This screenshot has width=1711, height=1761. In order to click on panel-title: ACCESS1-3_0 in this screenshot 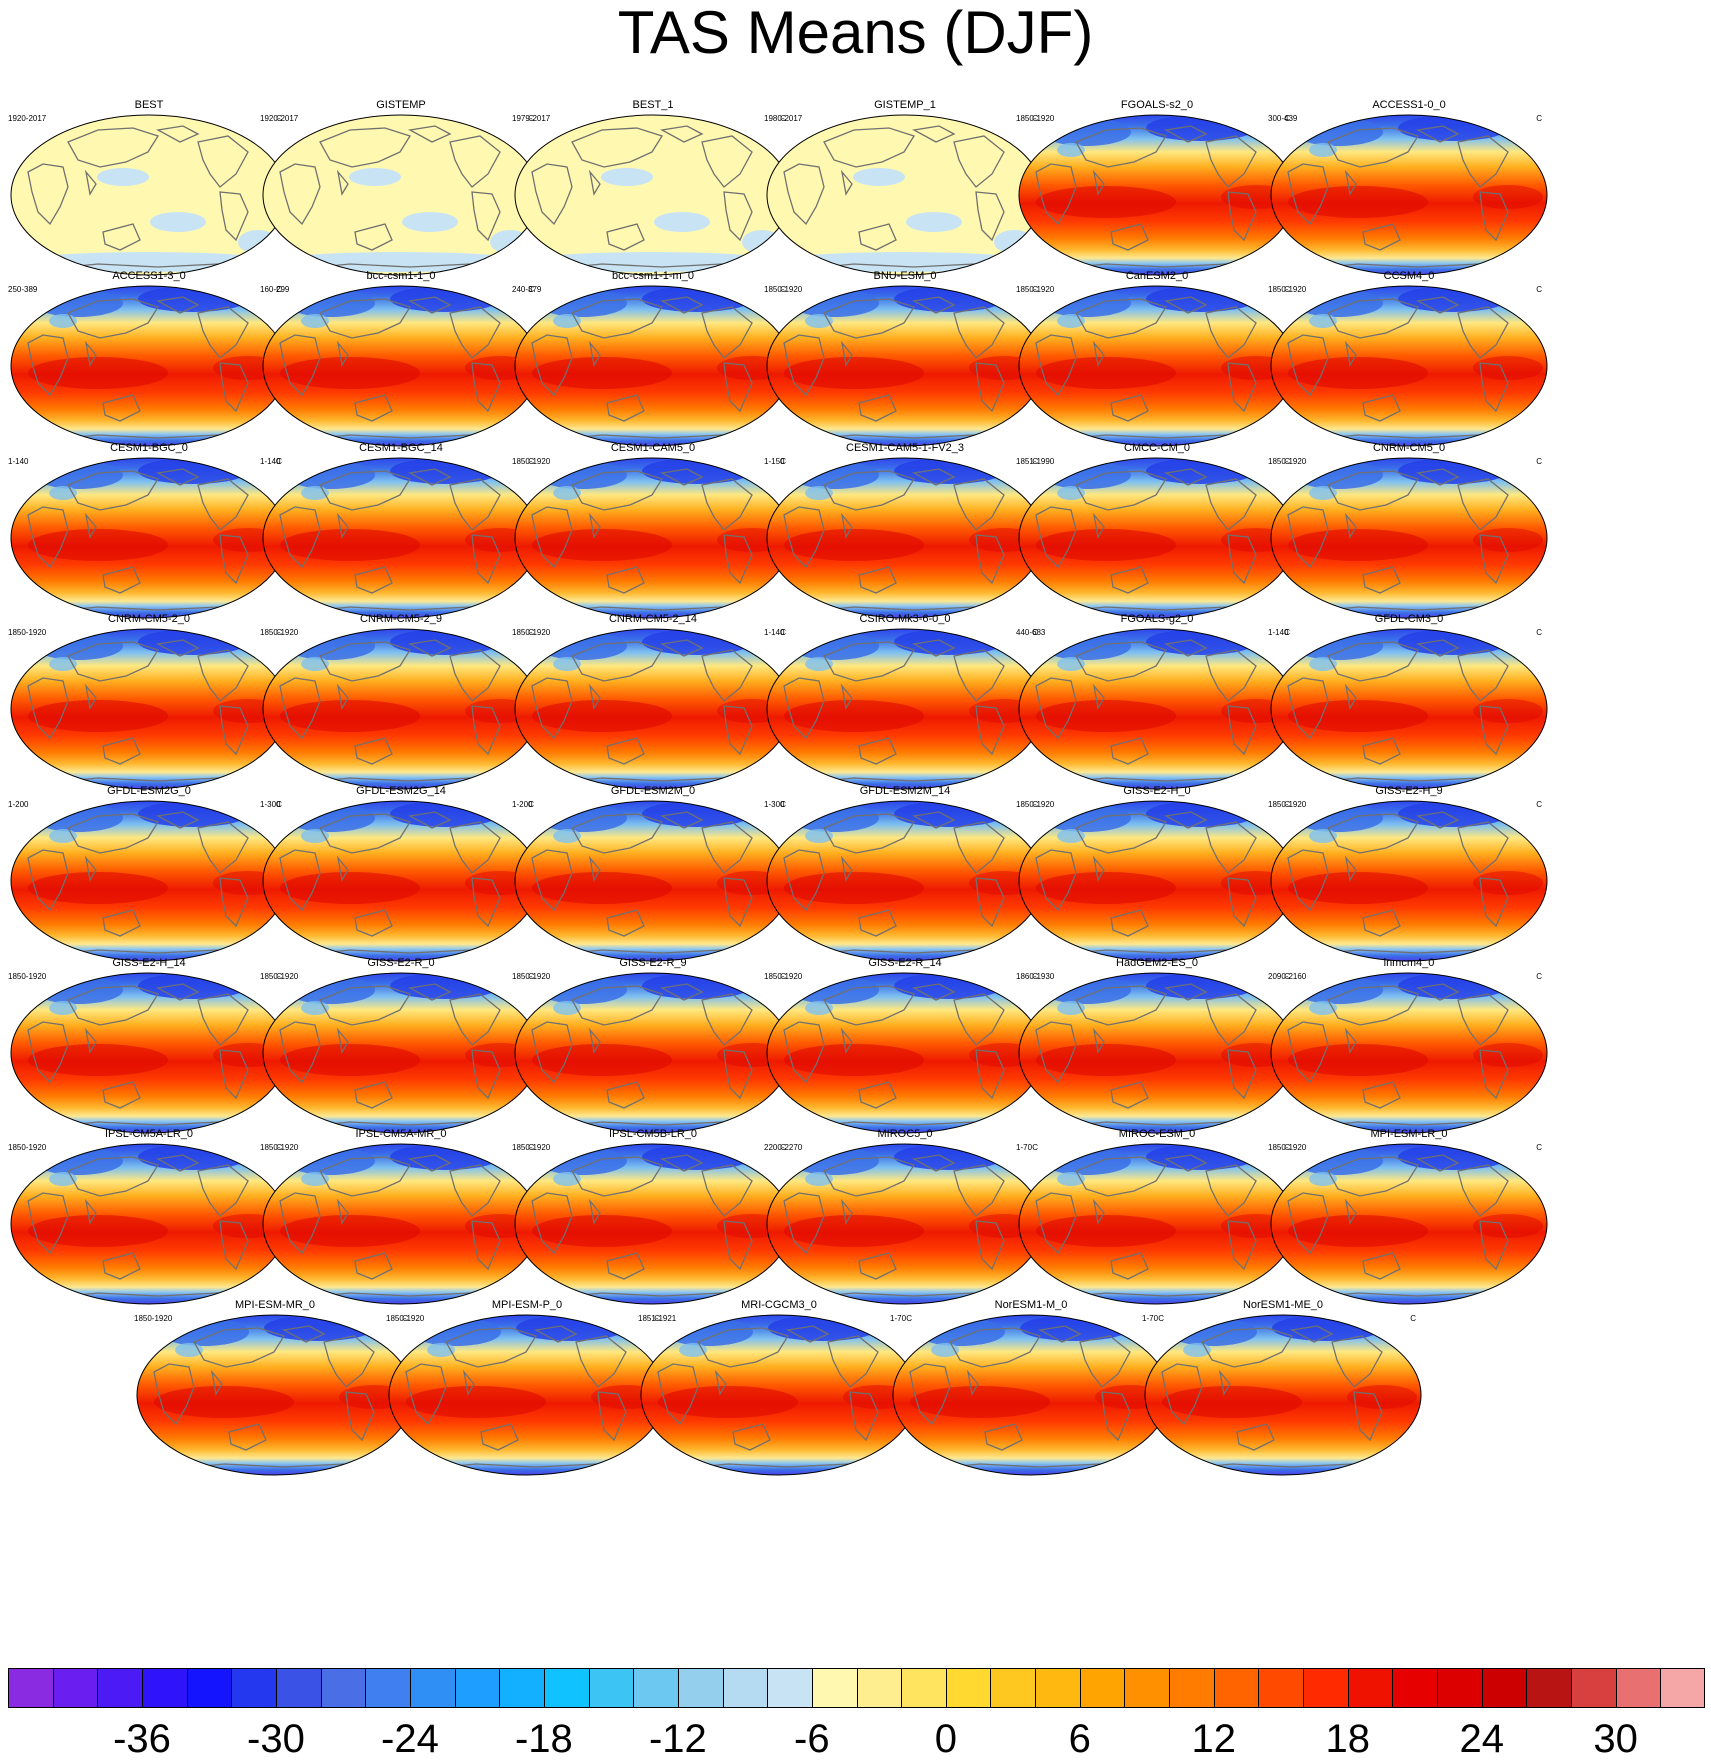, I will do `click(149, 276)`.